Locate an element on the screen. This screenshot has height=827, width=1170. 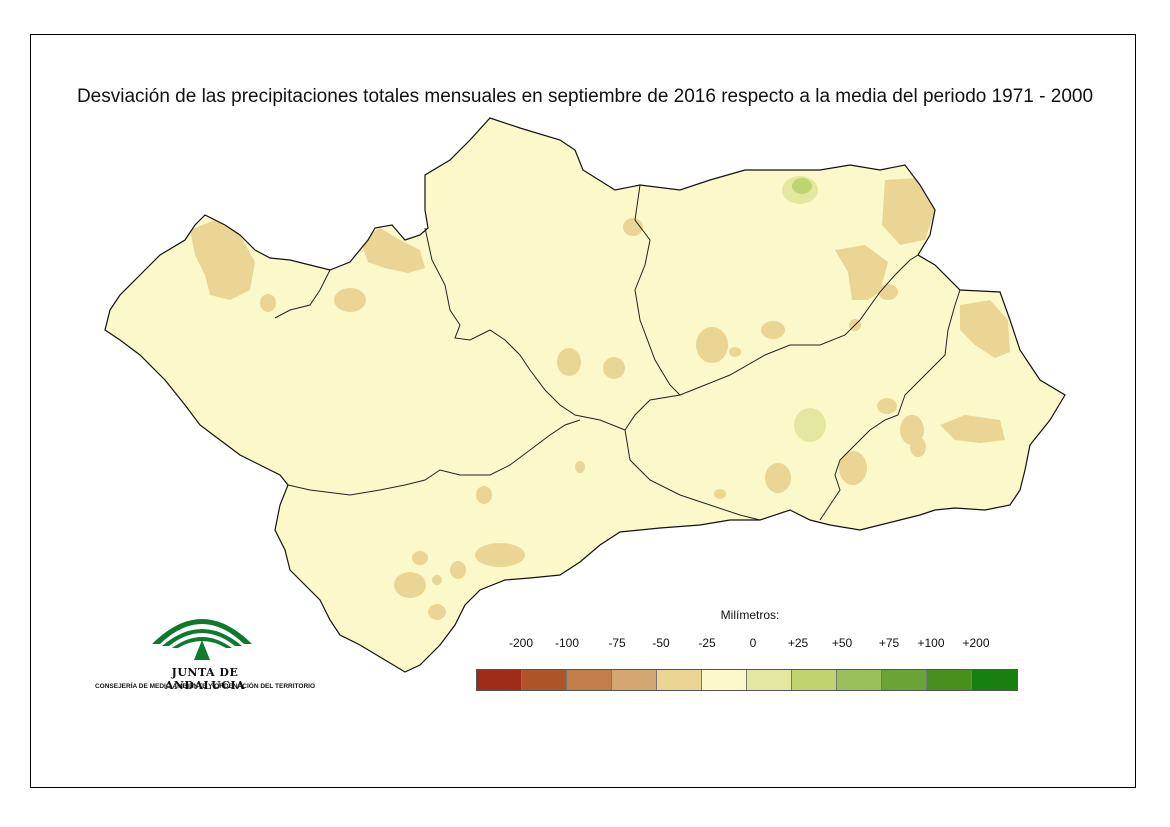
legend-tick: +50 is located at coordinates (842, 643).